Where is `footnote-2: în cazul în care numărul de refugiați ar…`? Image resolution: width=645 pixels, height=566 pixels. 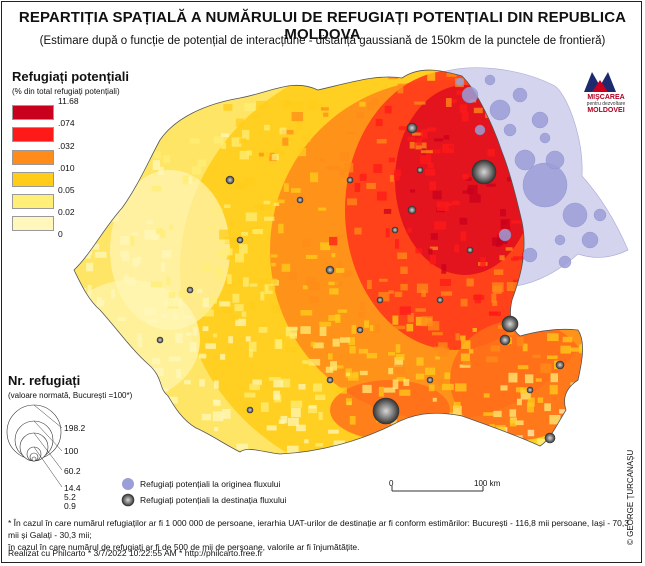 footnote-2: în cazul în care numărul de refugiați ar… is located at coordinates (184, 547).